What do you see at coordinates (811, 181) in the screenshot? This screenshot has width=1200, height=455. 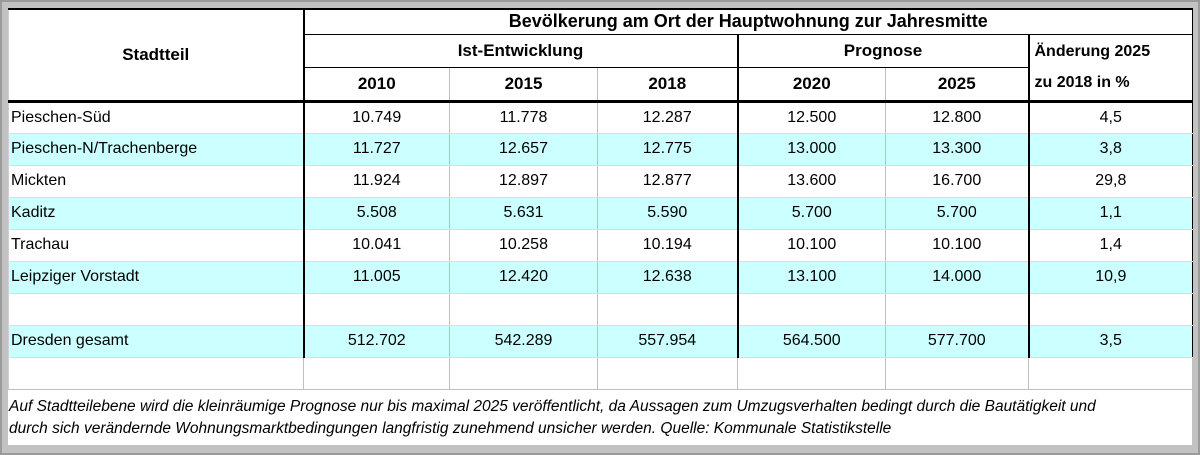 I see `value-cell: 13.600` at bounding box center [811, 181].